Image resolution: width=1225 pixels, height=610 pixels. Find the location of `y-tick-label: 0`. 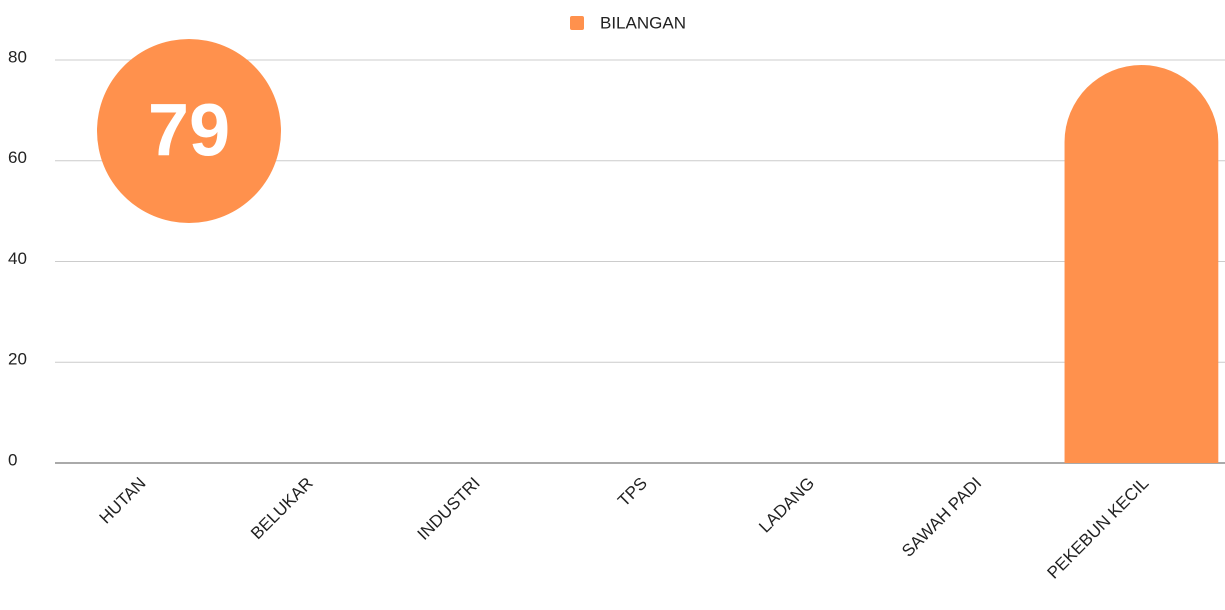

y-tick-label: 0 is located at coordinates (12, 459).